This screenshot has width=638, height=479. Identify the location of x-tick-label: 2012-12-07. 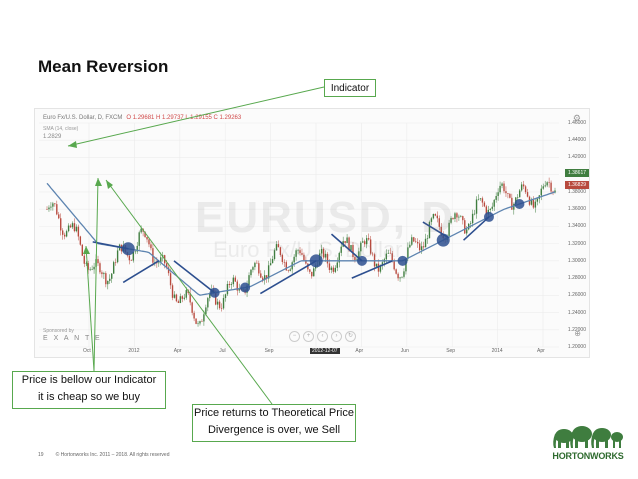
(325, 351).